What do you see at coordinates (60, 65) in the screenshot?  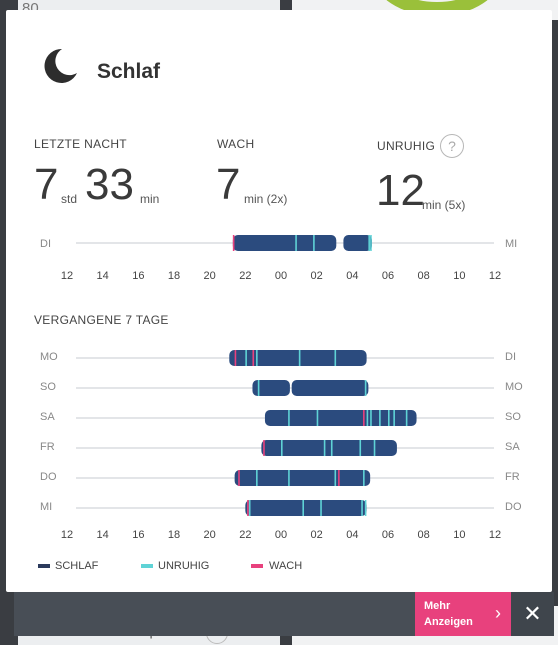 I see `moon-icon` at bounding box center [60, 65].